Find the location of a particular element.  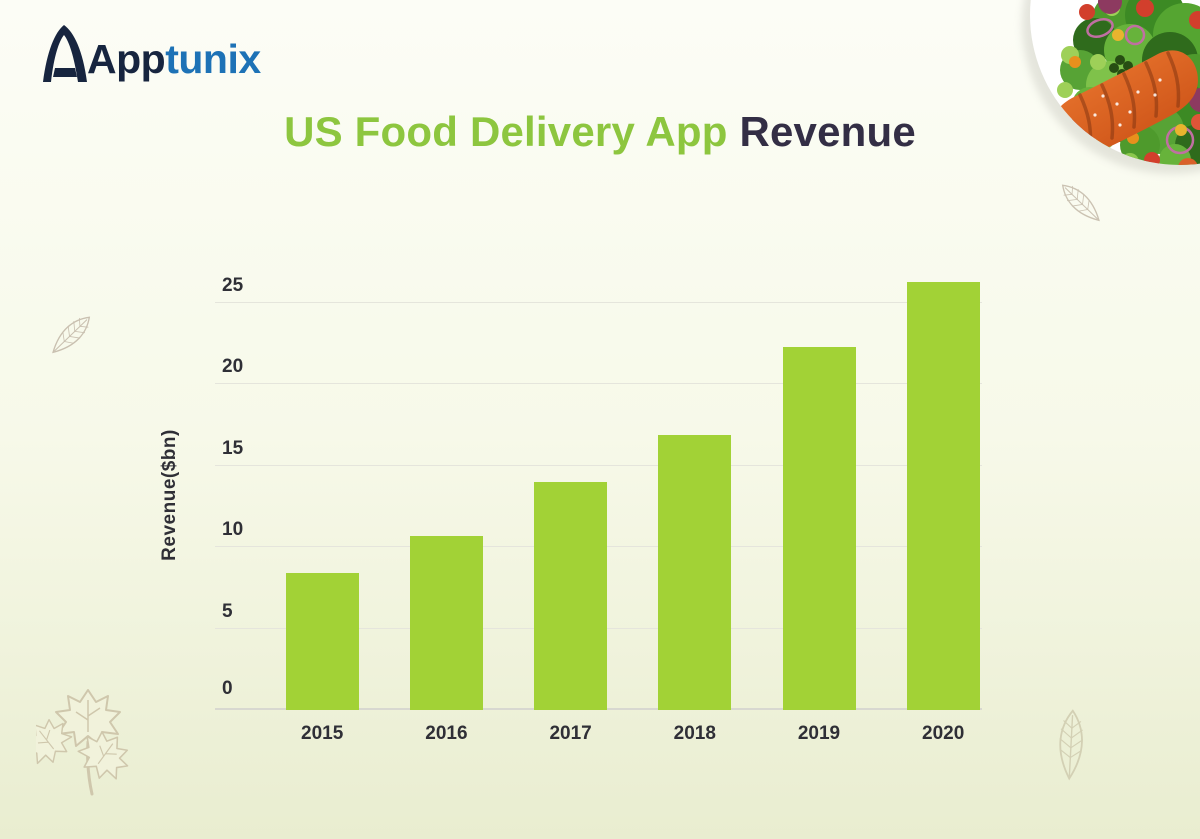

leaf-top-right-icon is located at coordinates (1080, 203).